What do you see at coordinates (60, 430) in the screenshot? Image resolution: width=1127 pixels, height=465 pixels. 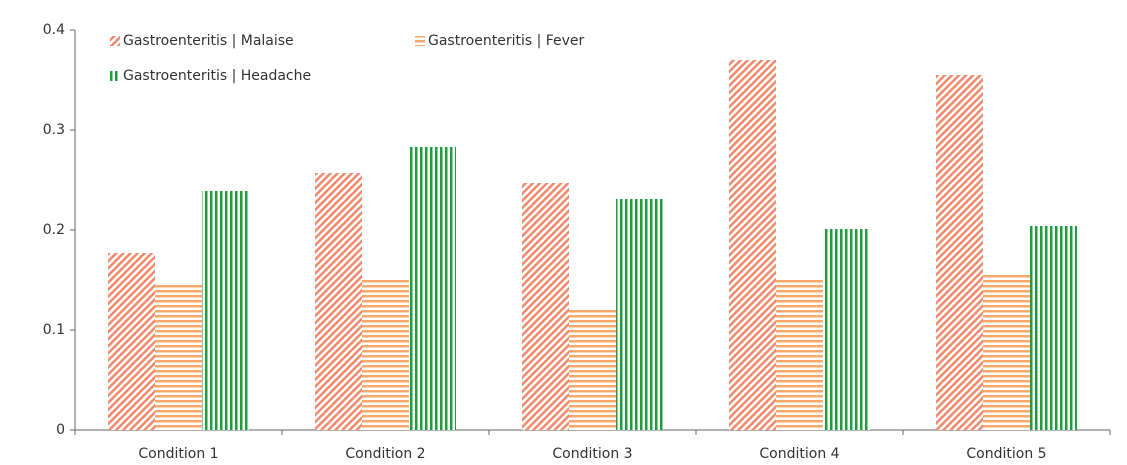 I see `y-tick-label: 0` at bounding box center [60, 430].